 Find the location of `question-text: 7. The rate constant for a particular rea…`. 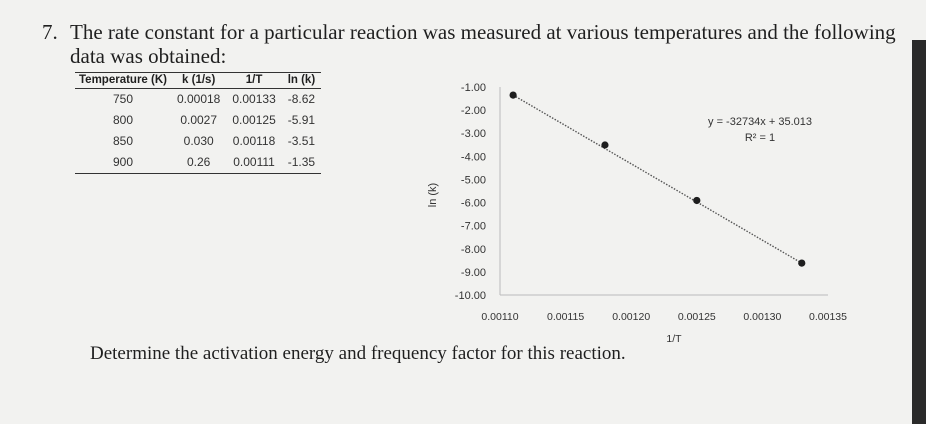

question-text: 7. The rate constant for a particular rea… is located at coordinates (472, 44).